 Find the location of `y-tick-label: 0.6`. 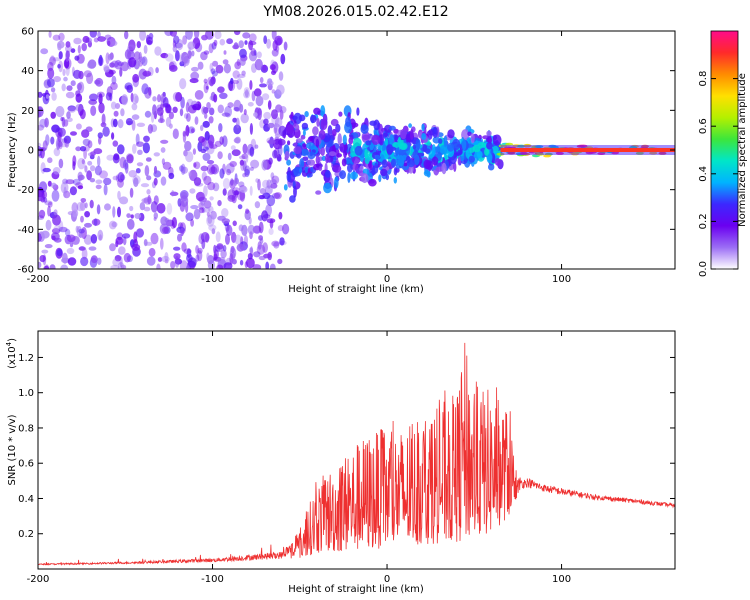

y-tick-label: 0.6 is located at coordinates (26, 464).